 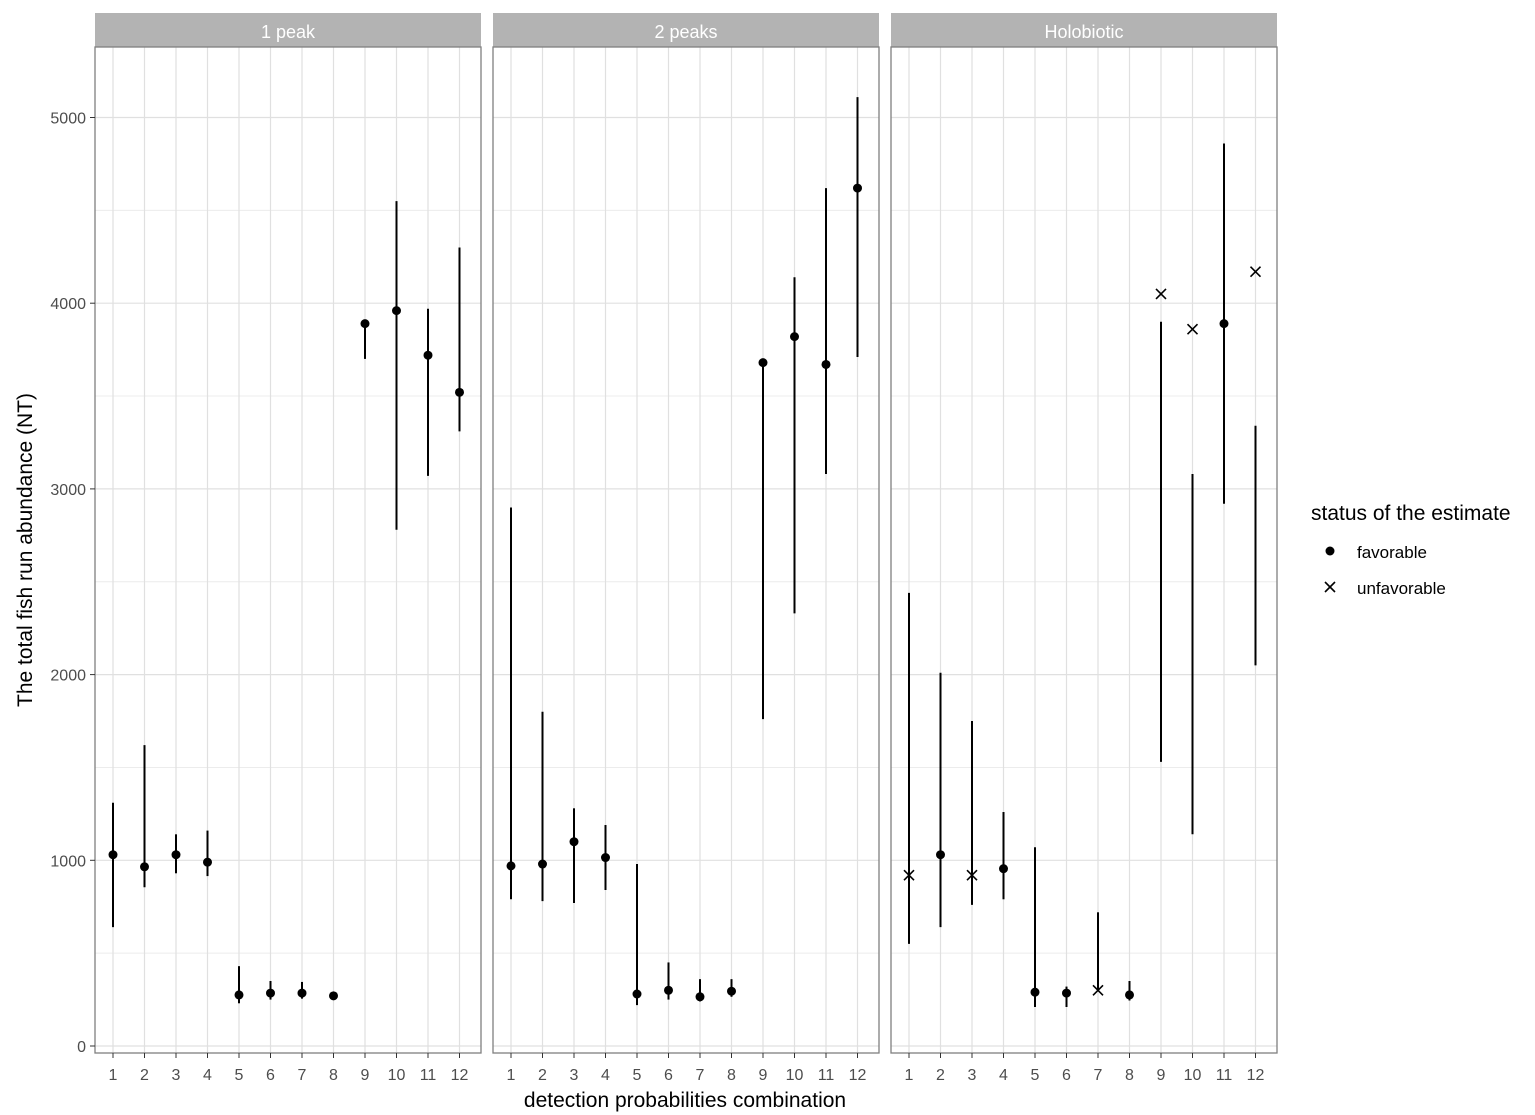 I want to click on facet-strip-label: 2 peaks, so click(x=685, y=32).